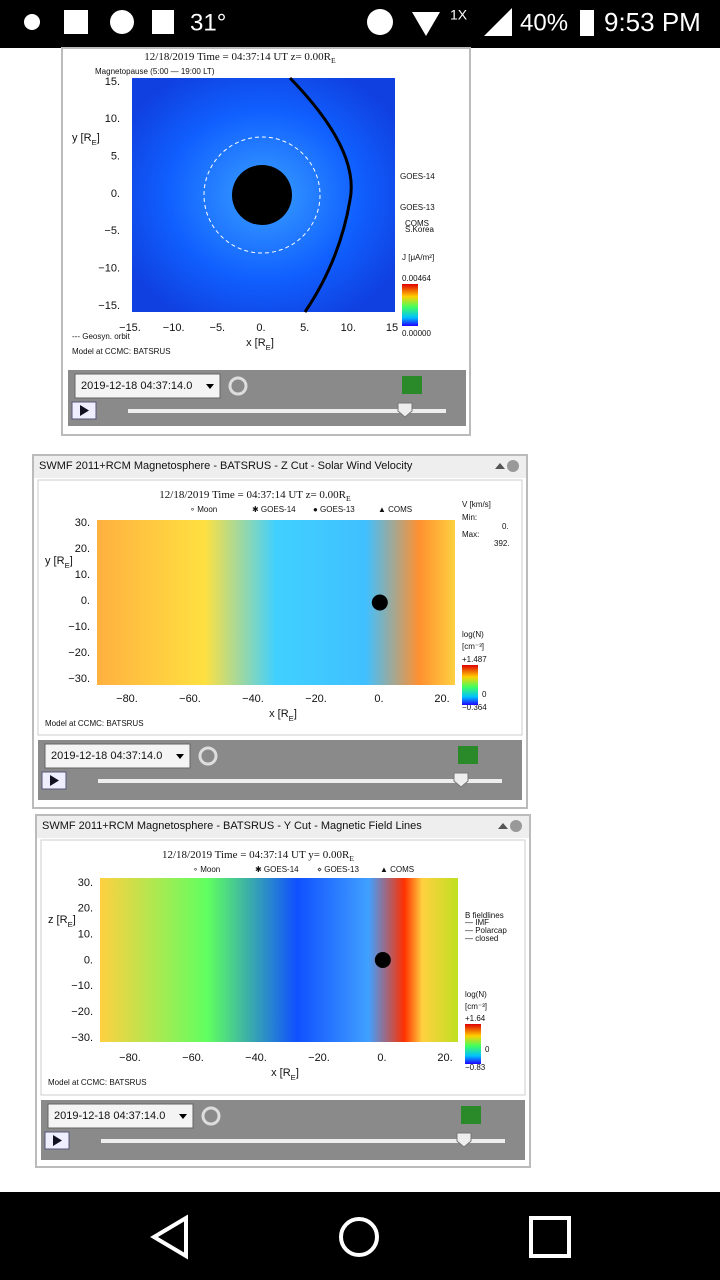 This screenshot has width=720, height=1280. What do you see at coordinates (85, 909) in the screenshot?
I see `y-tick-label: 20.` at bounding box center [85, 909].